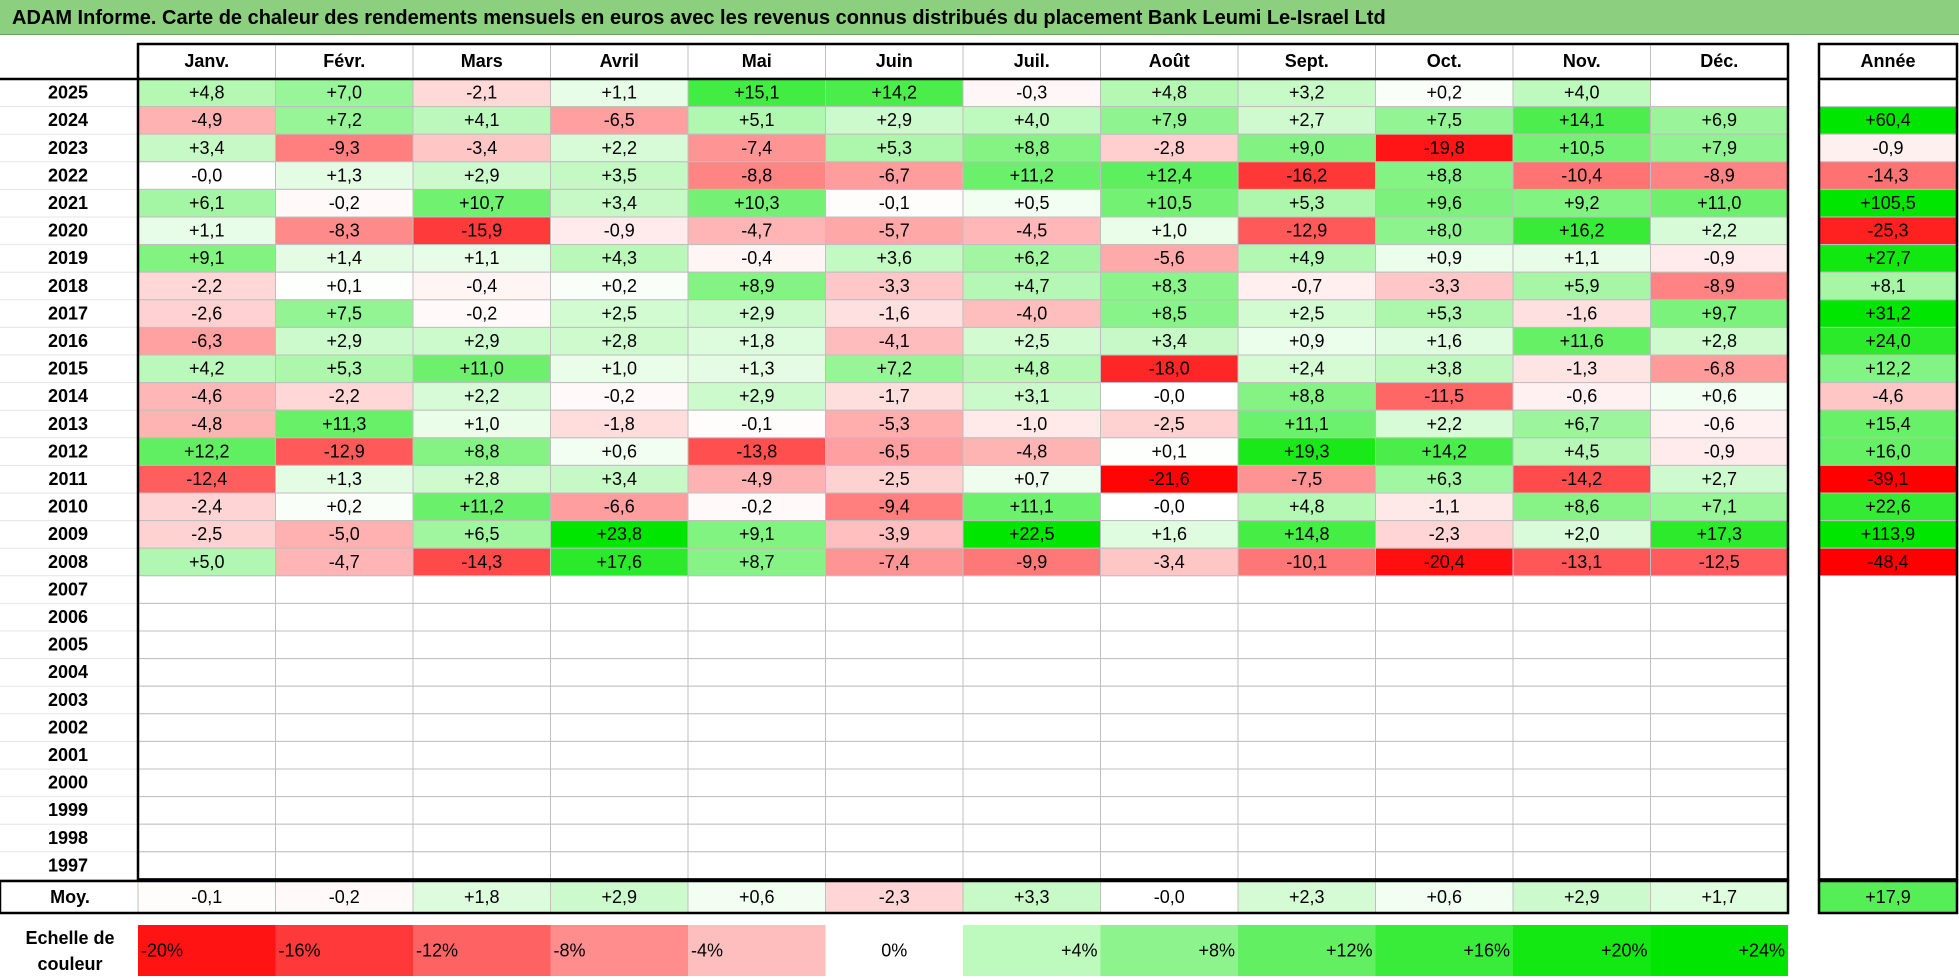 This screenshot has height=978, width=1959. I want to click on cell-value-label: -4,1, so click(894, 341).